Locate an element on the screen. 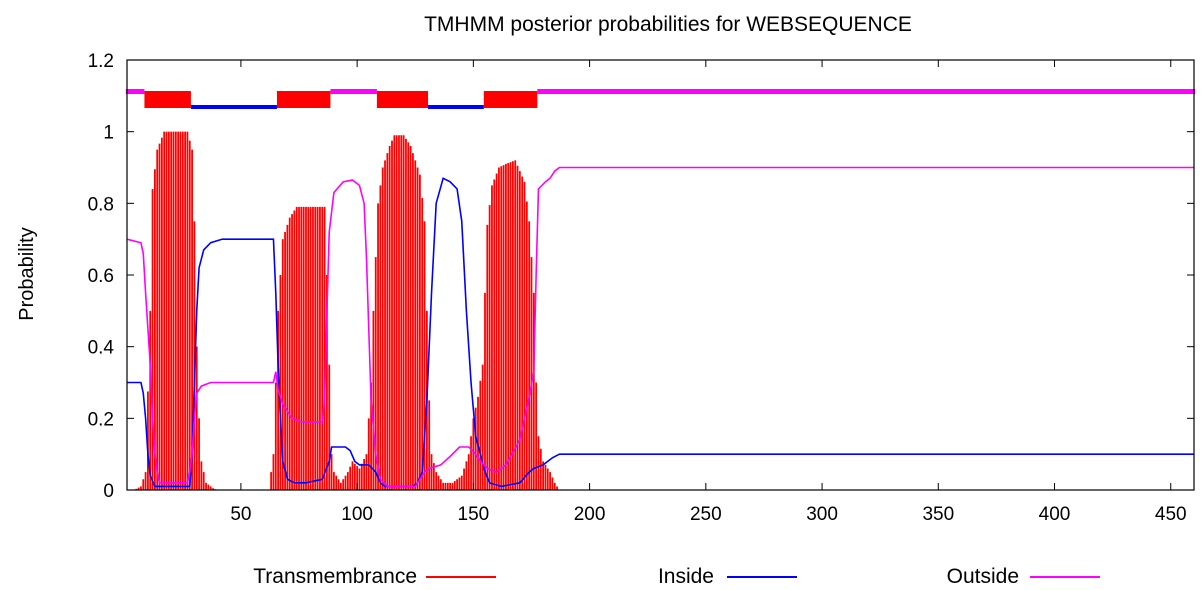 The width and height of the screenshot is (1203, 590). x-tick-label: 50 is located at coordinates (240, 514).